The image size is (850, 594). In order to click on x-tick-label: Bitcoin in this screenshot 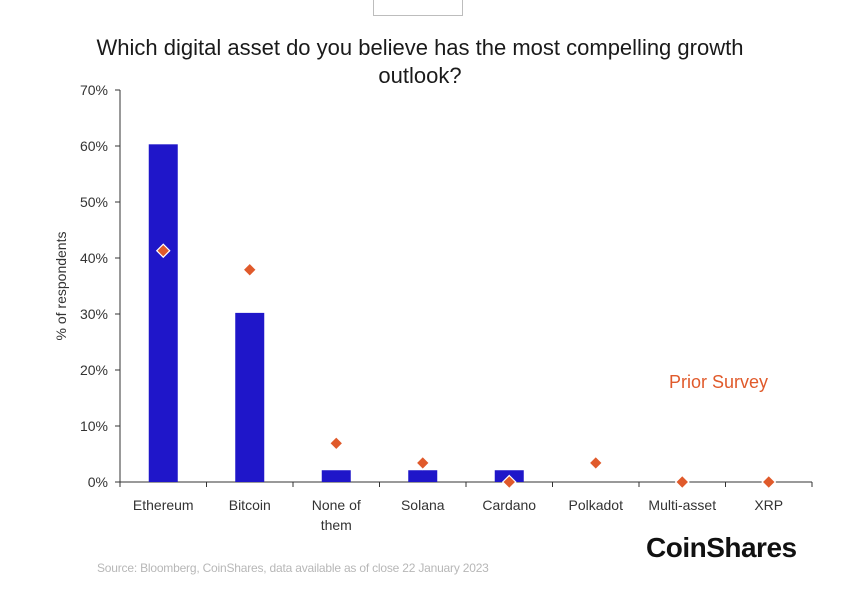, I will do `click(250, 505)`.